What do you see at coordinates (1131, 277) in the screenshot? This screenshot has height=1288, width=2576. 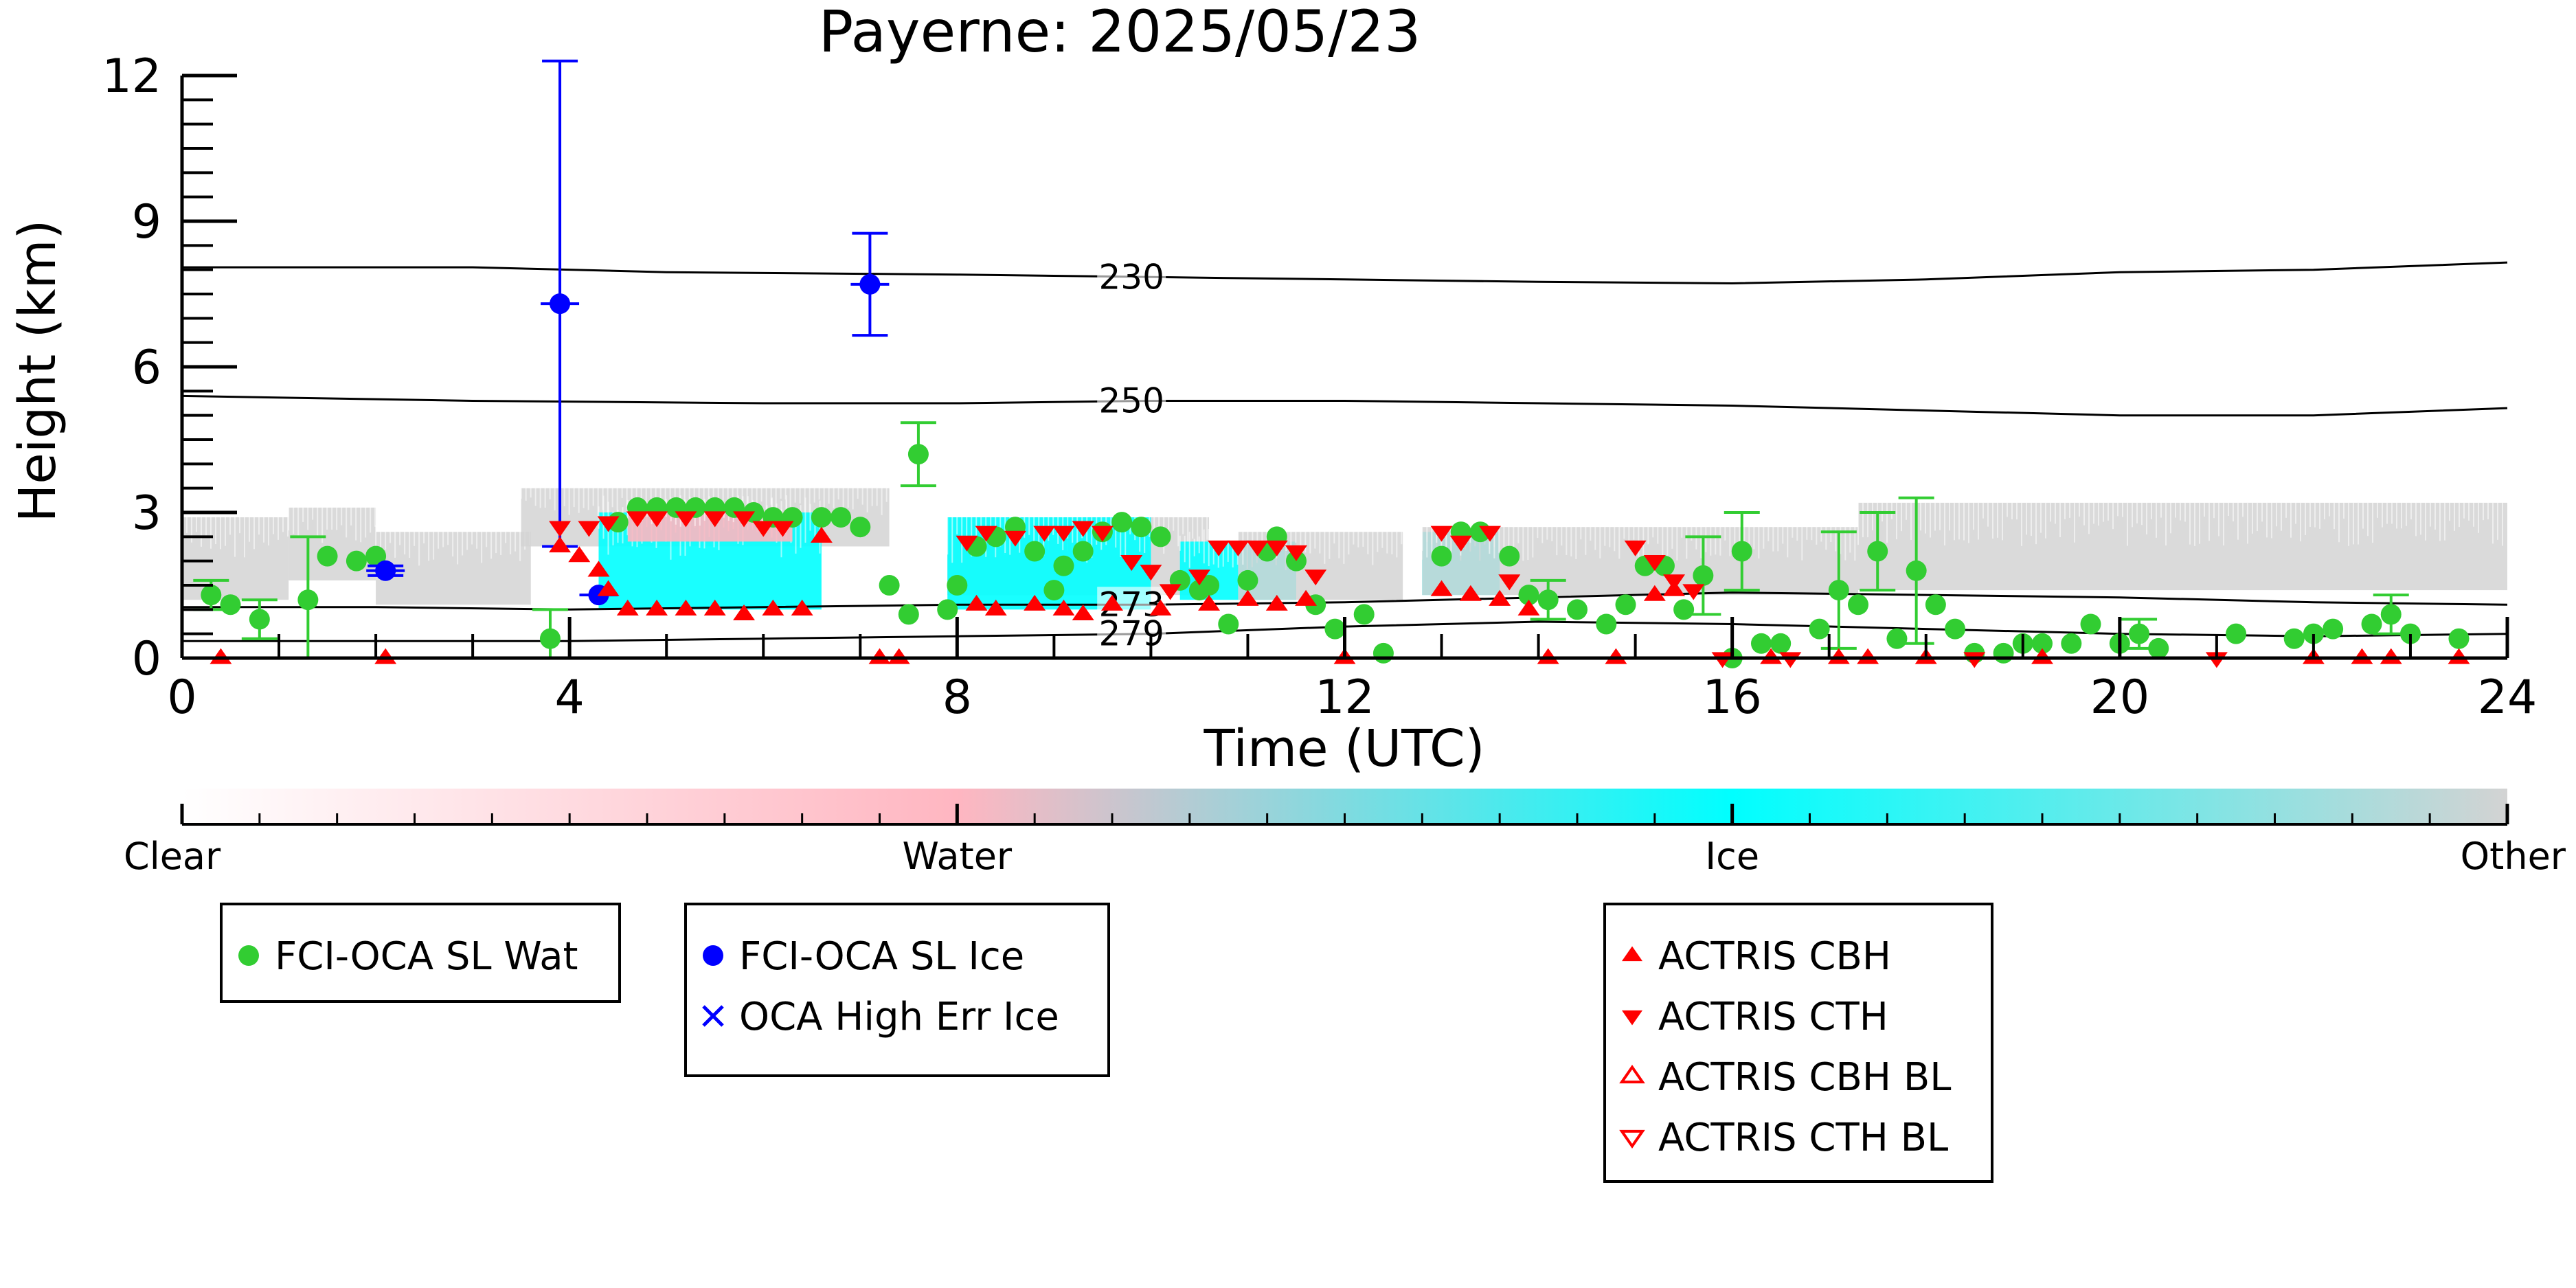 I see `isotherm-label: 230` at bounding box center [1131, 277].